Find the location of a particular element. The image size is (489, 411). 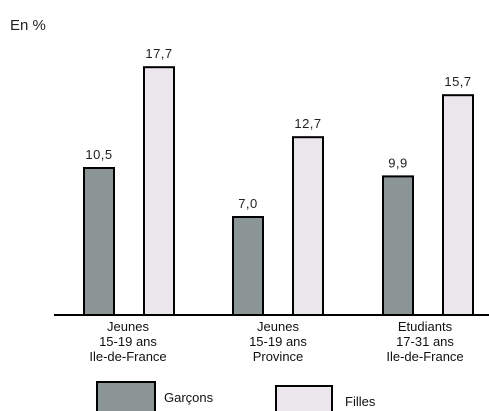

legend-swatch-garcons is located at coordinates (126, 396).